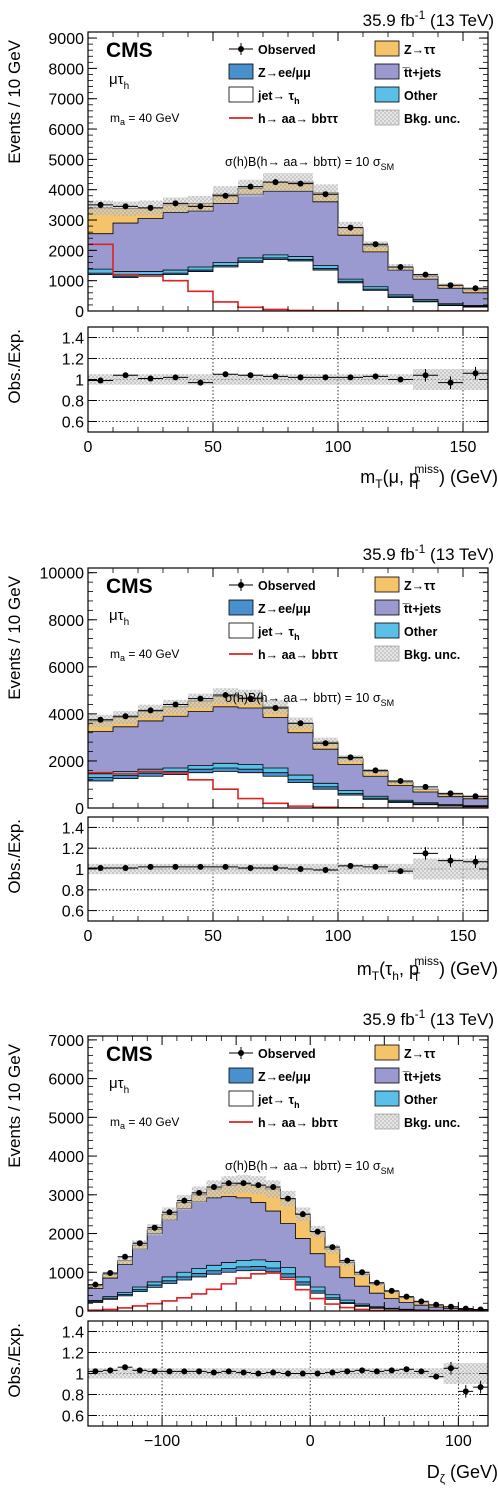  I want to click on ratio-y-tick-label: 1.2, so click(73, 360).